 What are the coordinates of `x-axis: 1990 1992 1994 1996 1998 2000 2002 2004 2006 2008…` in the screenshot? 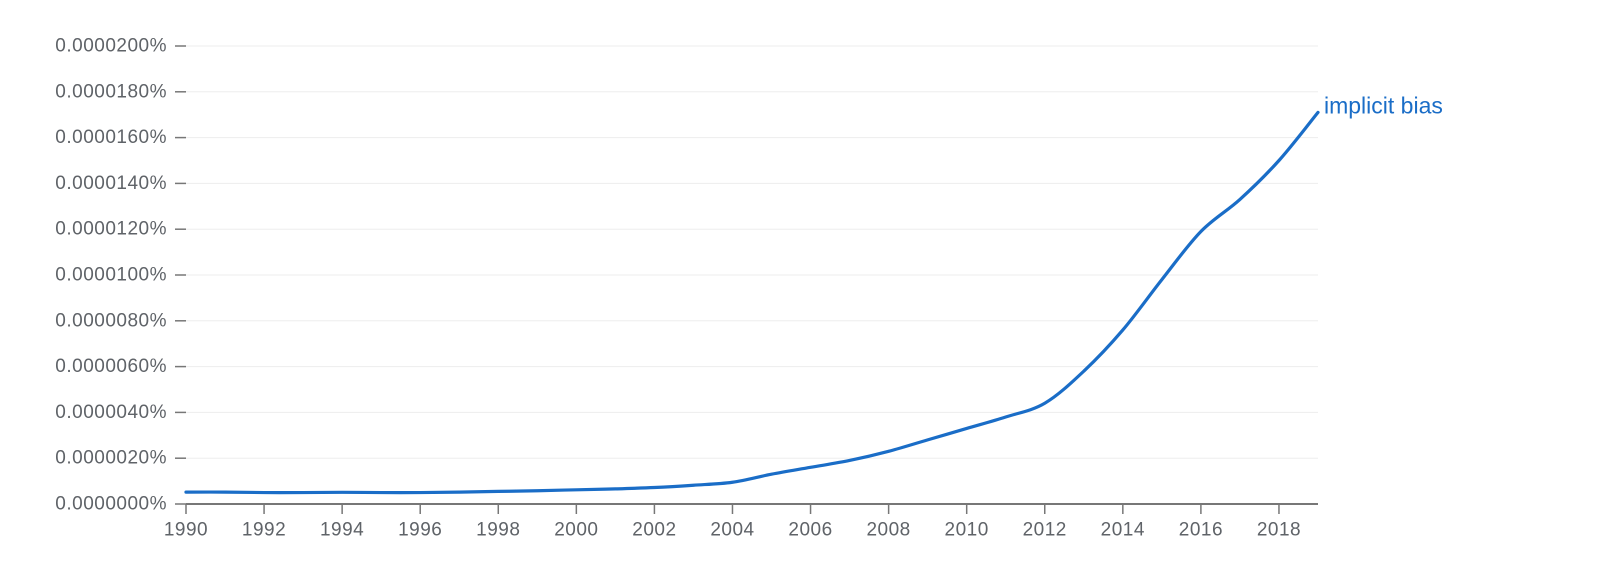 It's located at (741, 522).